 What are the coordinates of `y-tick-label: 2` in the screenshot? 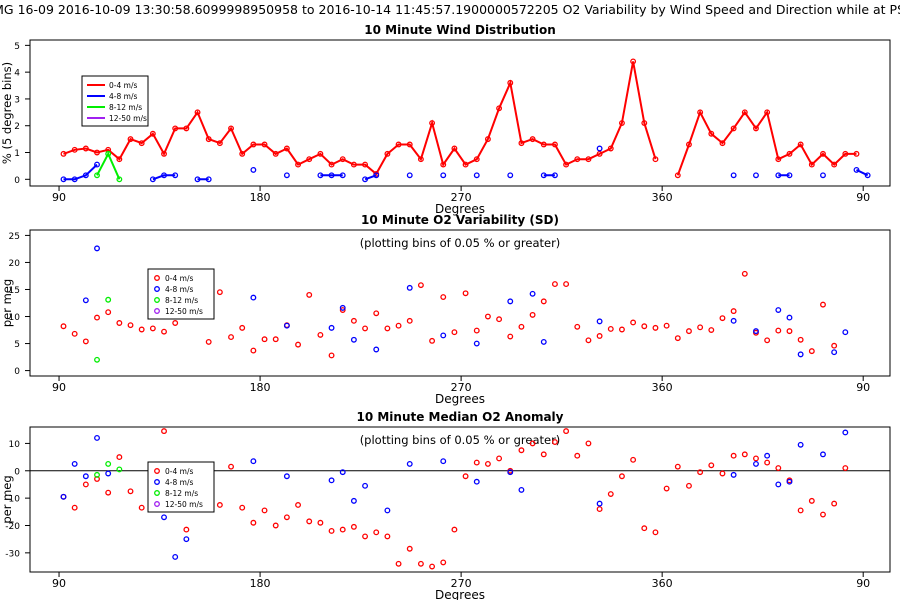 It's located at (17, 127).